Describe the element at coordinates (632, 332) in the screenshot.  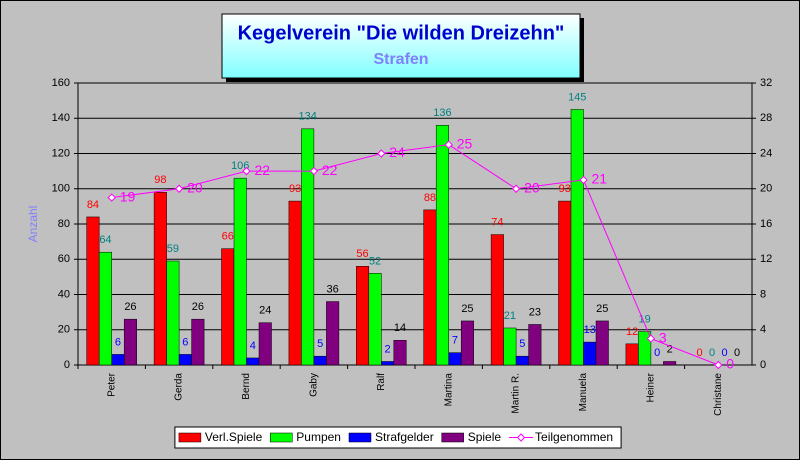
I see `value-label: 12` at that location.